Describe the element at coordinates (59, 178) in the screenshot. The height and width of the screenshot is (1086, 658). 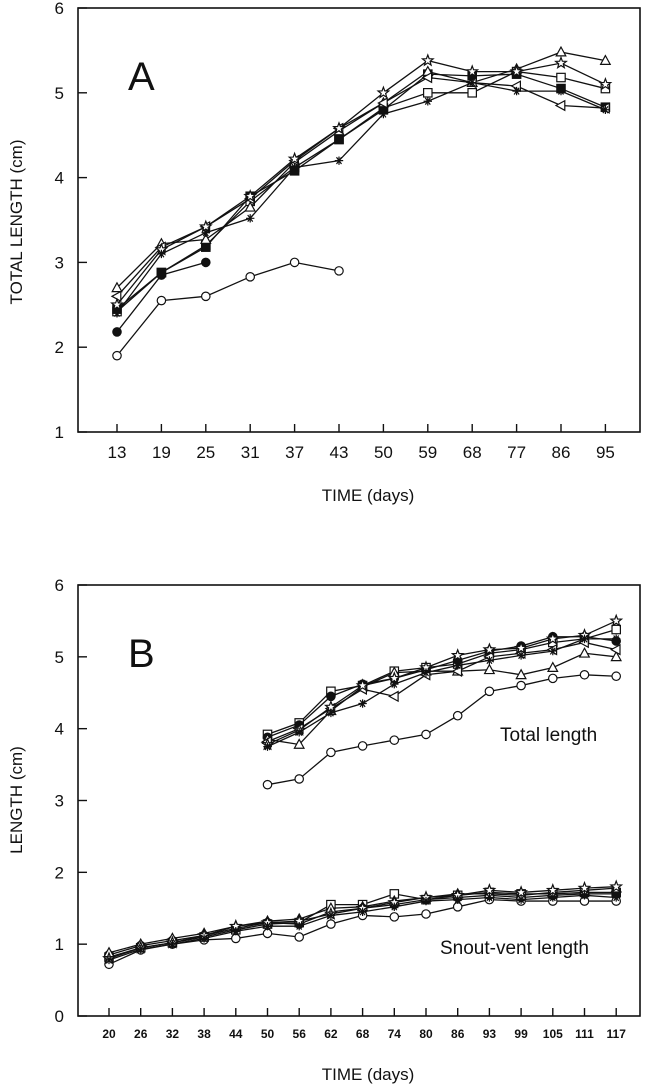
I see `panel-a-y-tick-label: 4` at that location.